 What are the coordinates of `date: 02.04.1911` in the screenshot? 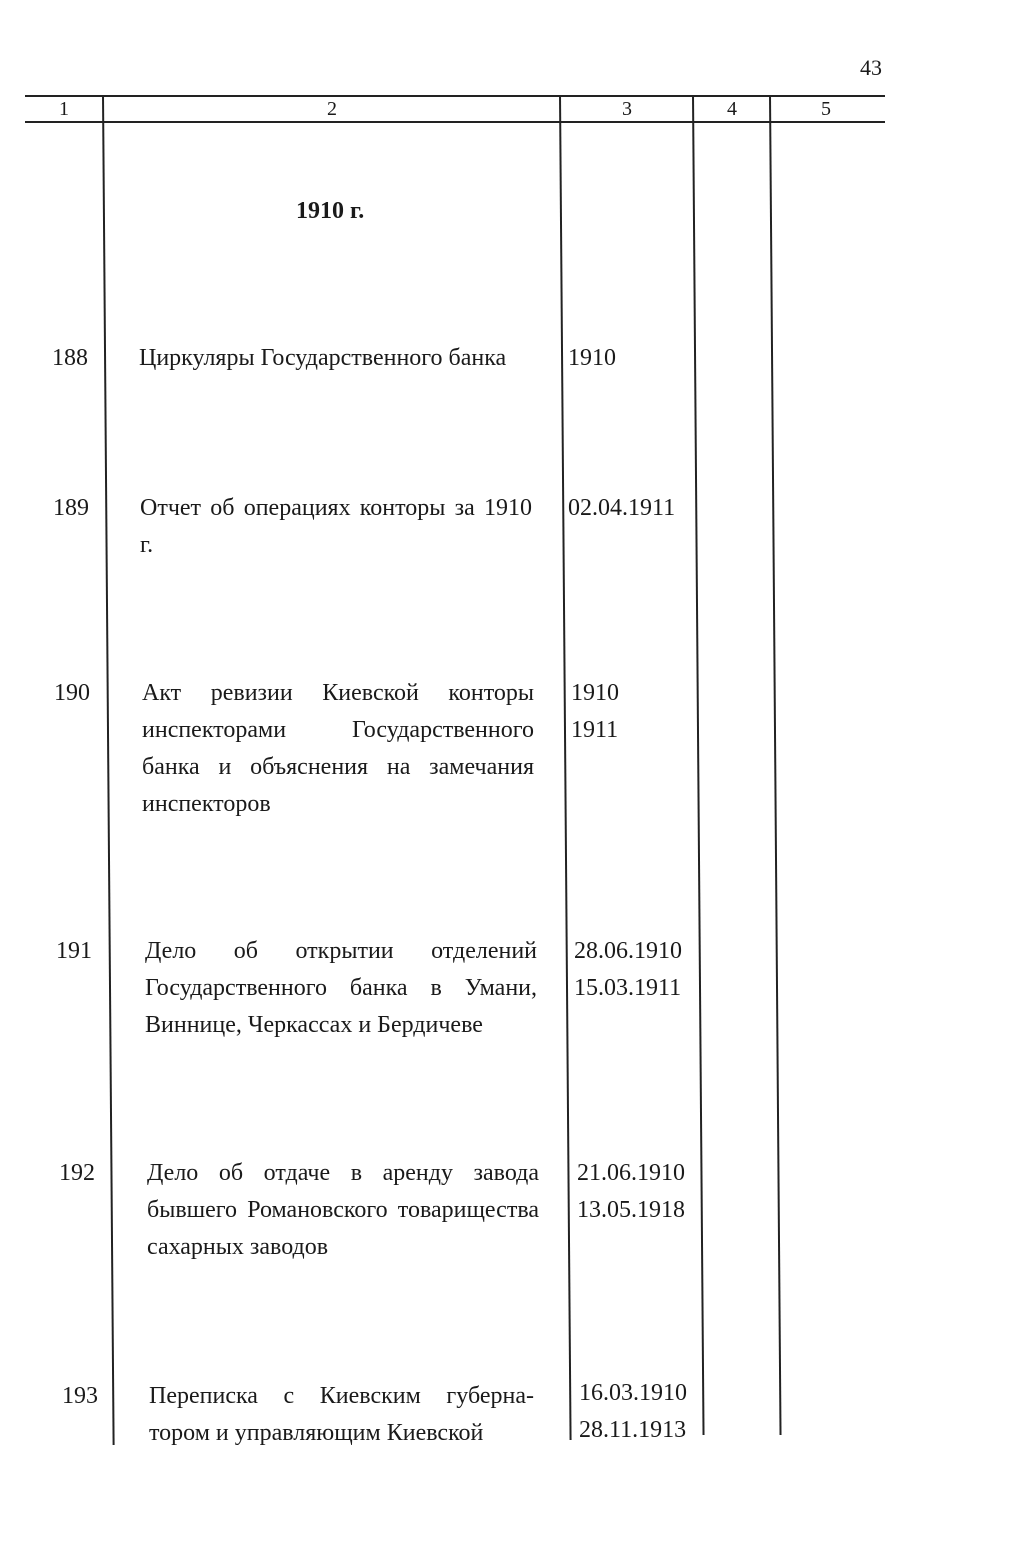 It's located at (622, 508).